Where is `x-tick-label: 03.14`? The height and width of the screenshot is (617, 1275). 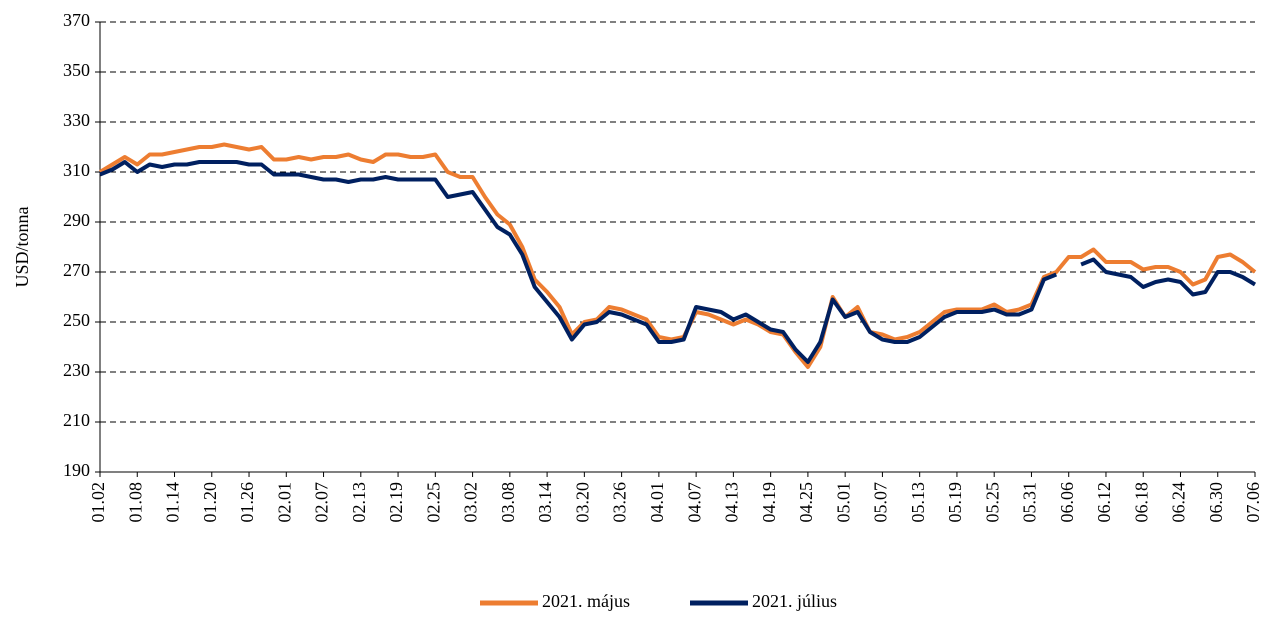 x-tick-label: 03.14 is located at coordinates (545, 502).